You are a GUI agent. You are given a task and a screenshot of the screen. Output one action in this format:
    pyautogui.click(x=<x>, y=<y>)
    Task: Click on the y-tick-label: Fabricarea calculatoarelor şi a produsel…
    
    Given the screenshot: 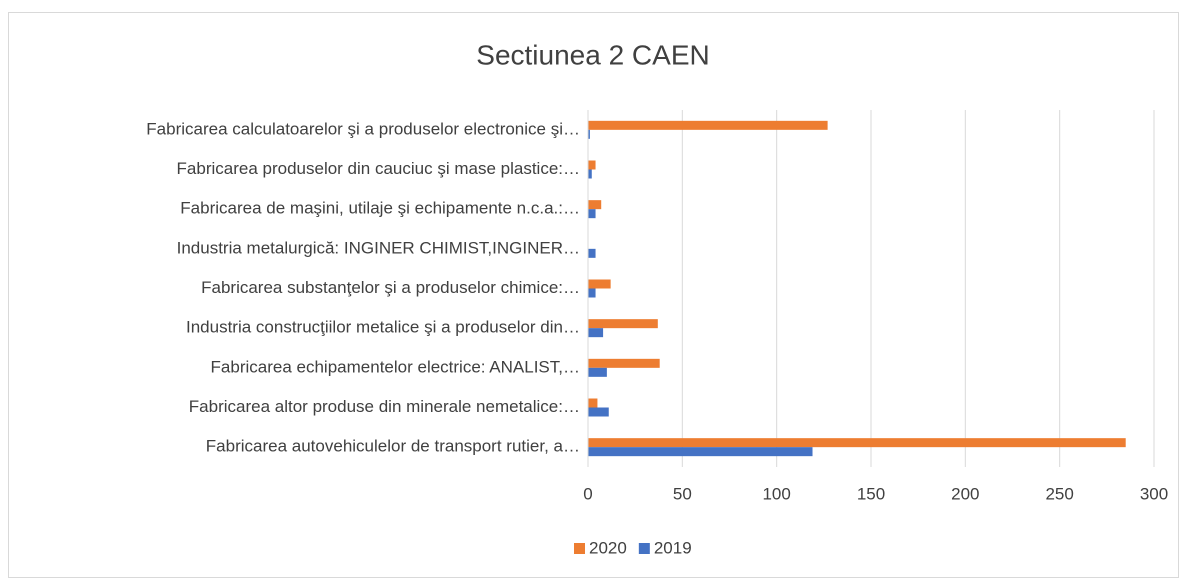 What is the action you would take?
    pyautogui.click(x=363, y=128)
    